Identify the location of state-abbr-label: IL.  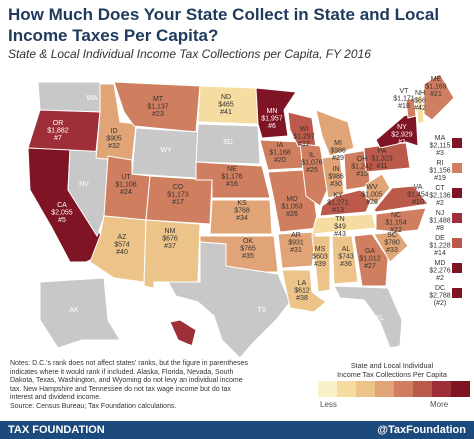
(312, 155).